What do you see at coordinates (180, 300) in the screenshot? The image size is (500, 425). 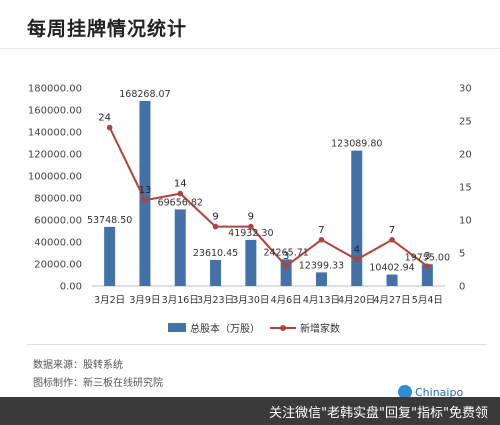 I see `x-axis-tick: 3月16日` at bounding box center [180, 300].